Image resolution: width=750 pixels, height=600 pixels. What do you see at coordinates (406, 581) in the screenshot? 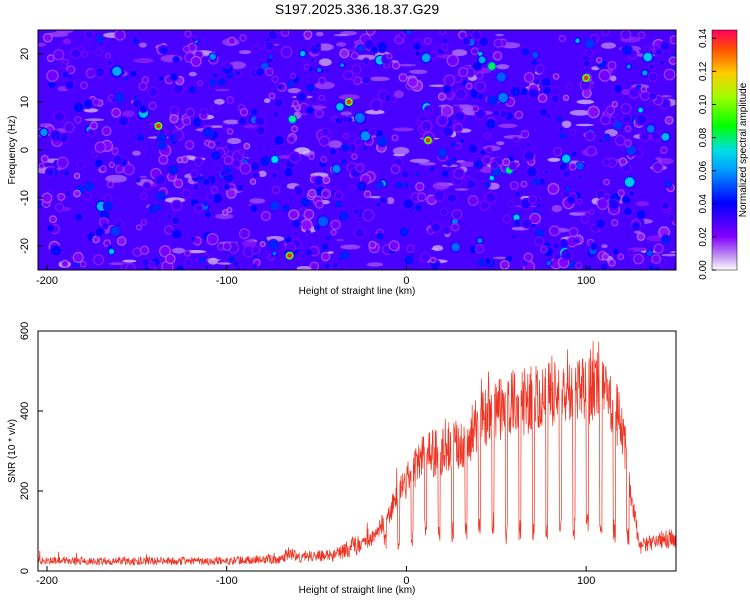
I see `snr-x-tick-label: 0` at bounding box center [406, 581].